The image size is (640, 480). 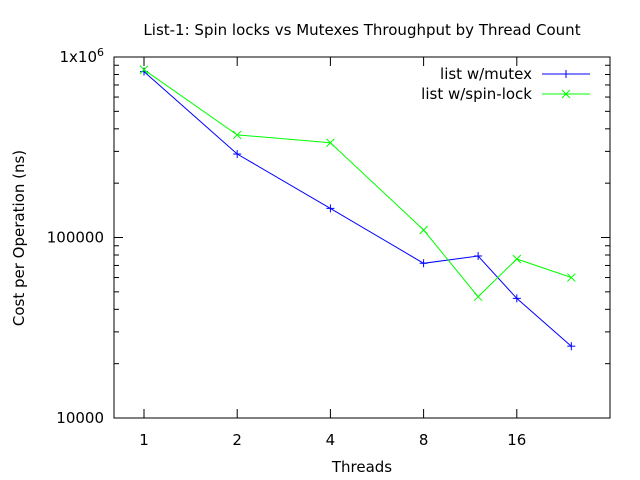 What do you see at coordinates (424, 440) in the screenshot?
I see `x-tick-label: 8` at bounding box center [424, 440].